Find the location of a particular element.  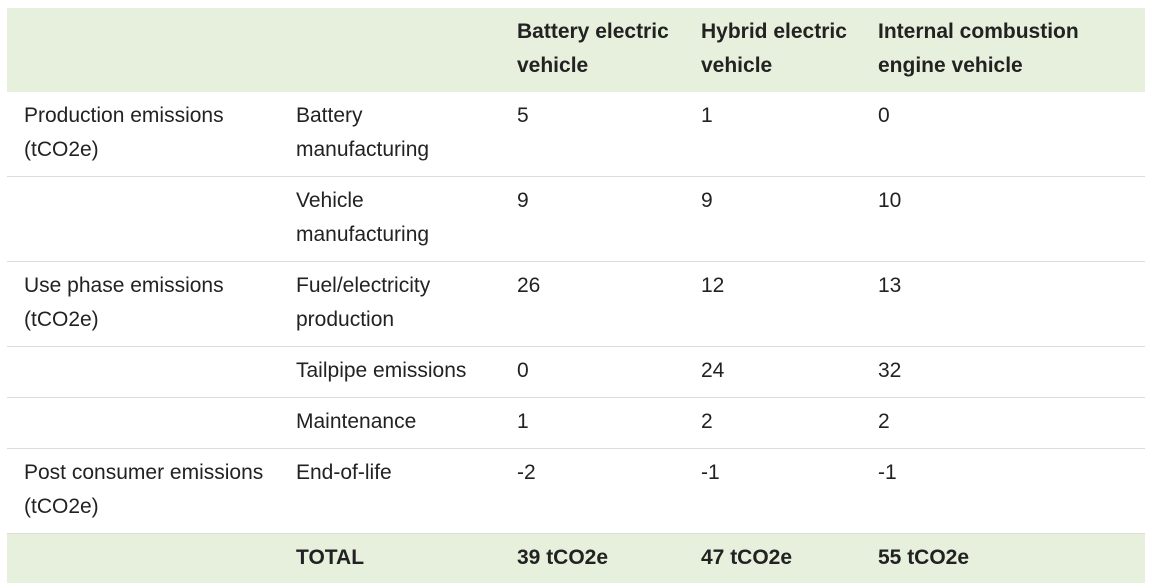

row-subcategory: Fuel/electricity production is located at coordinates (389, 304).